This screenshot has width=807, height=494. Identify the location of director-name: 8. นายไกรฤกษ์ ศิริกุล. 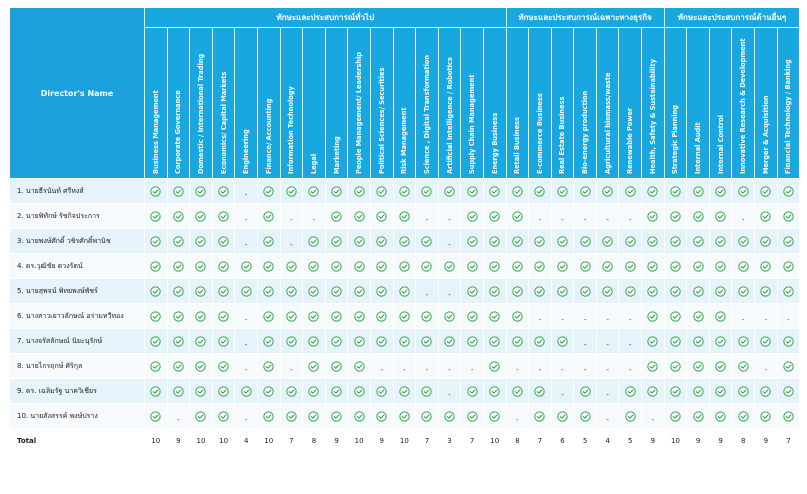
(77, 366).